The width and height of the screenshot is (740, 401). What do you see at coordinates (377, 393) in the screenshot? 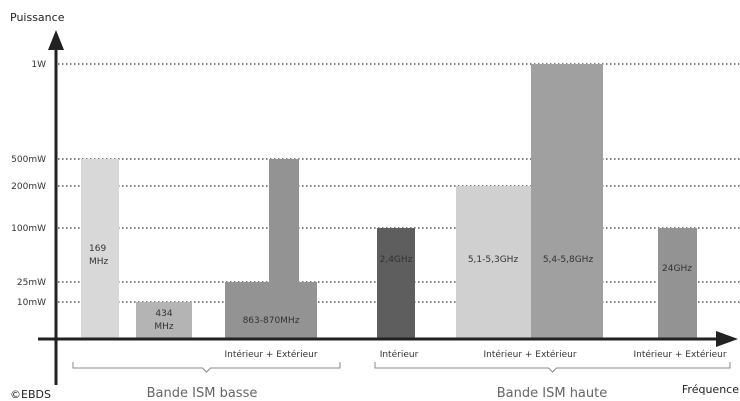
I see `group-labels: Bande ISM basse Bande ISM haute` at bounding box center [377, 393].